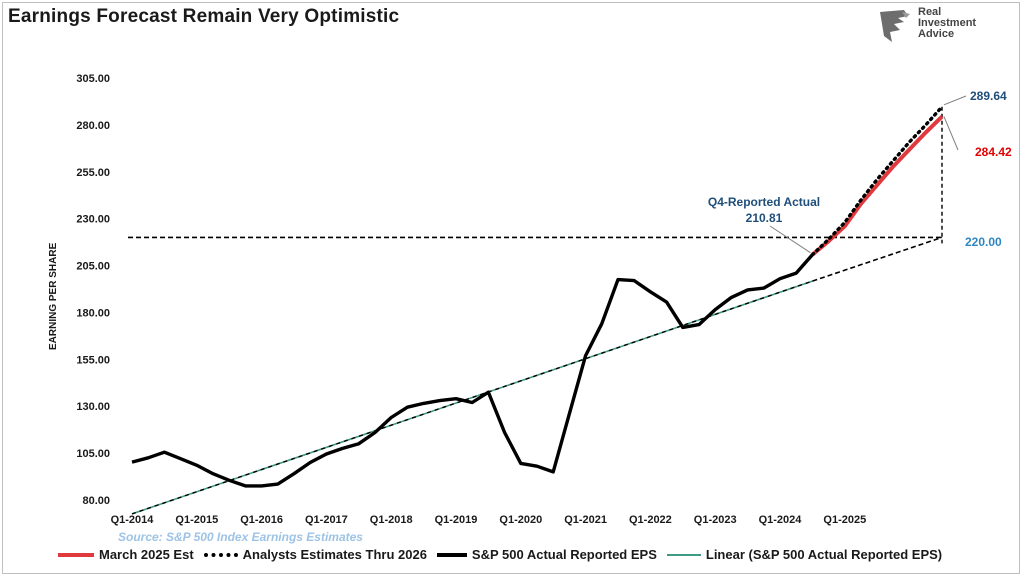 This screenshot has width=1024, height=578. I want to click on y-tick-label: 155.00, so click(93, 360).